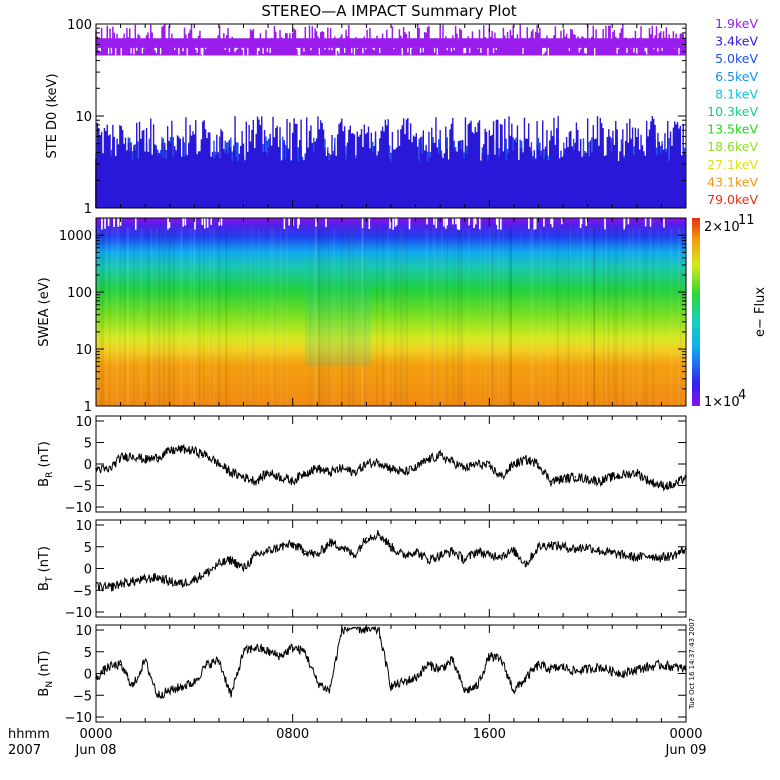 The width and height of the screenshot is (780, 780). Describe the element at coordinates (736, 58) in the screenshot. I see `ste-legend-2: 5.0keV` at that location.